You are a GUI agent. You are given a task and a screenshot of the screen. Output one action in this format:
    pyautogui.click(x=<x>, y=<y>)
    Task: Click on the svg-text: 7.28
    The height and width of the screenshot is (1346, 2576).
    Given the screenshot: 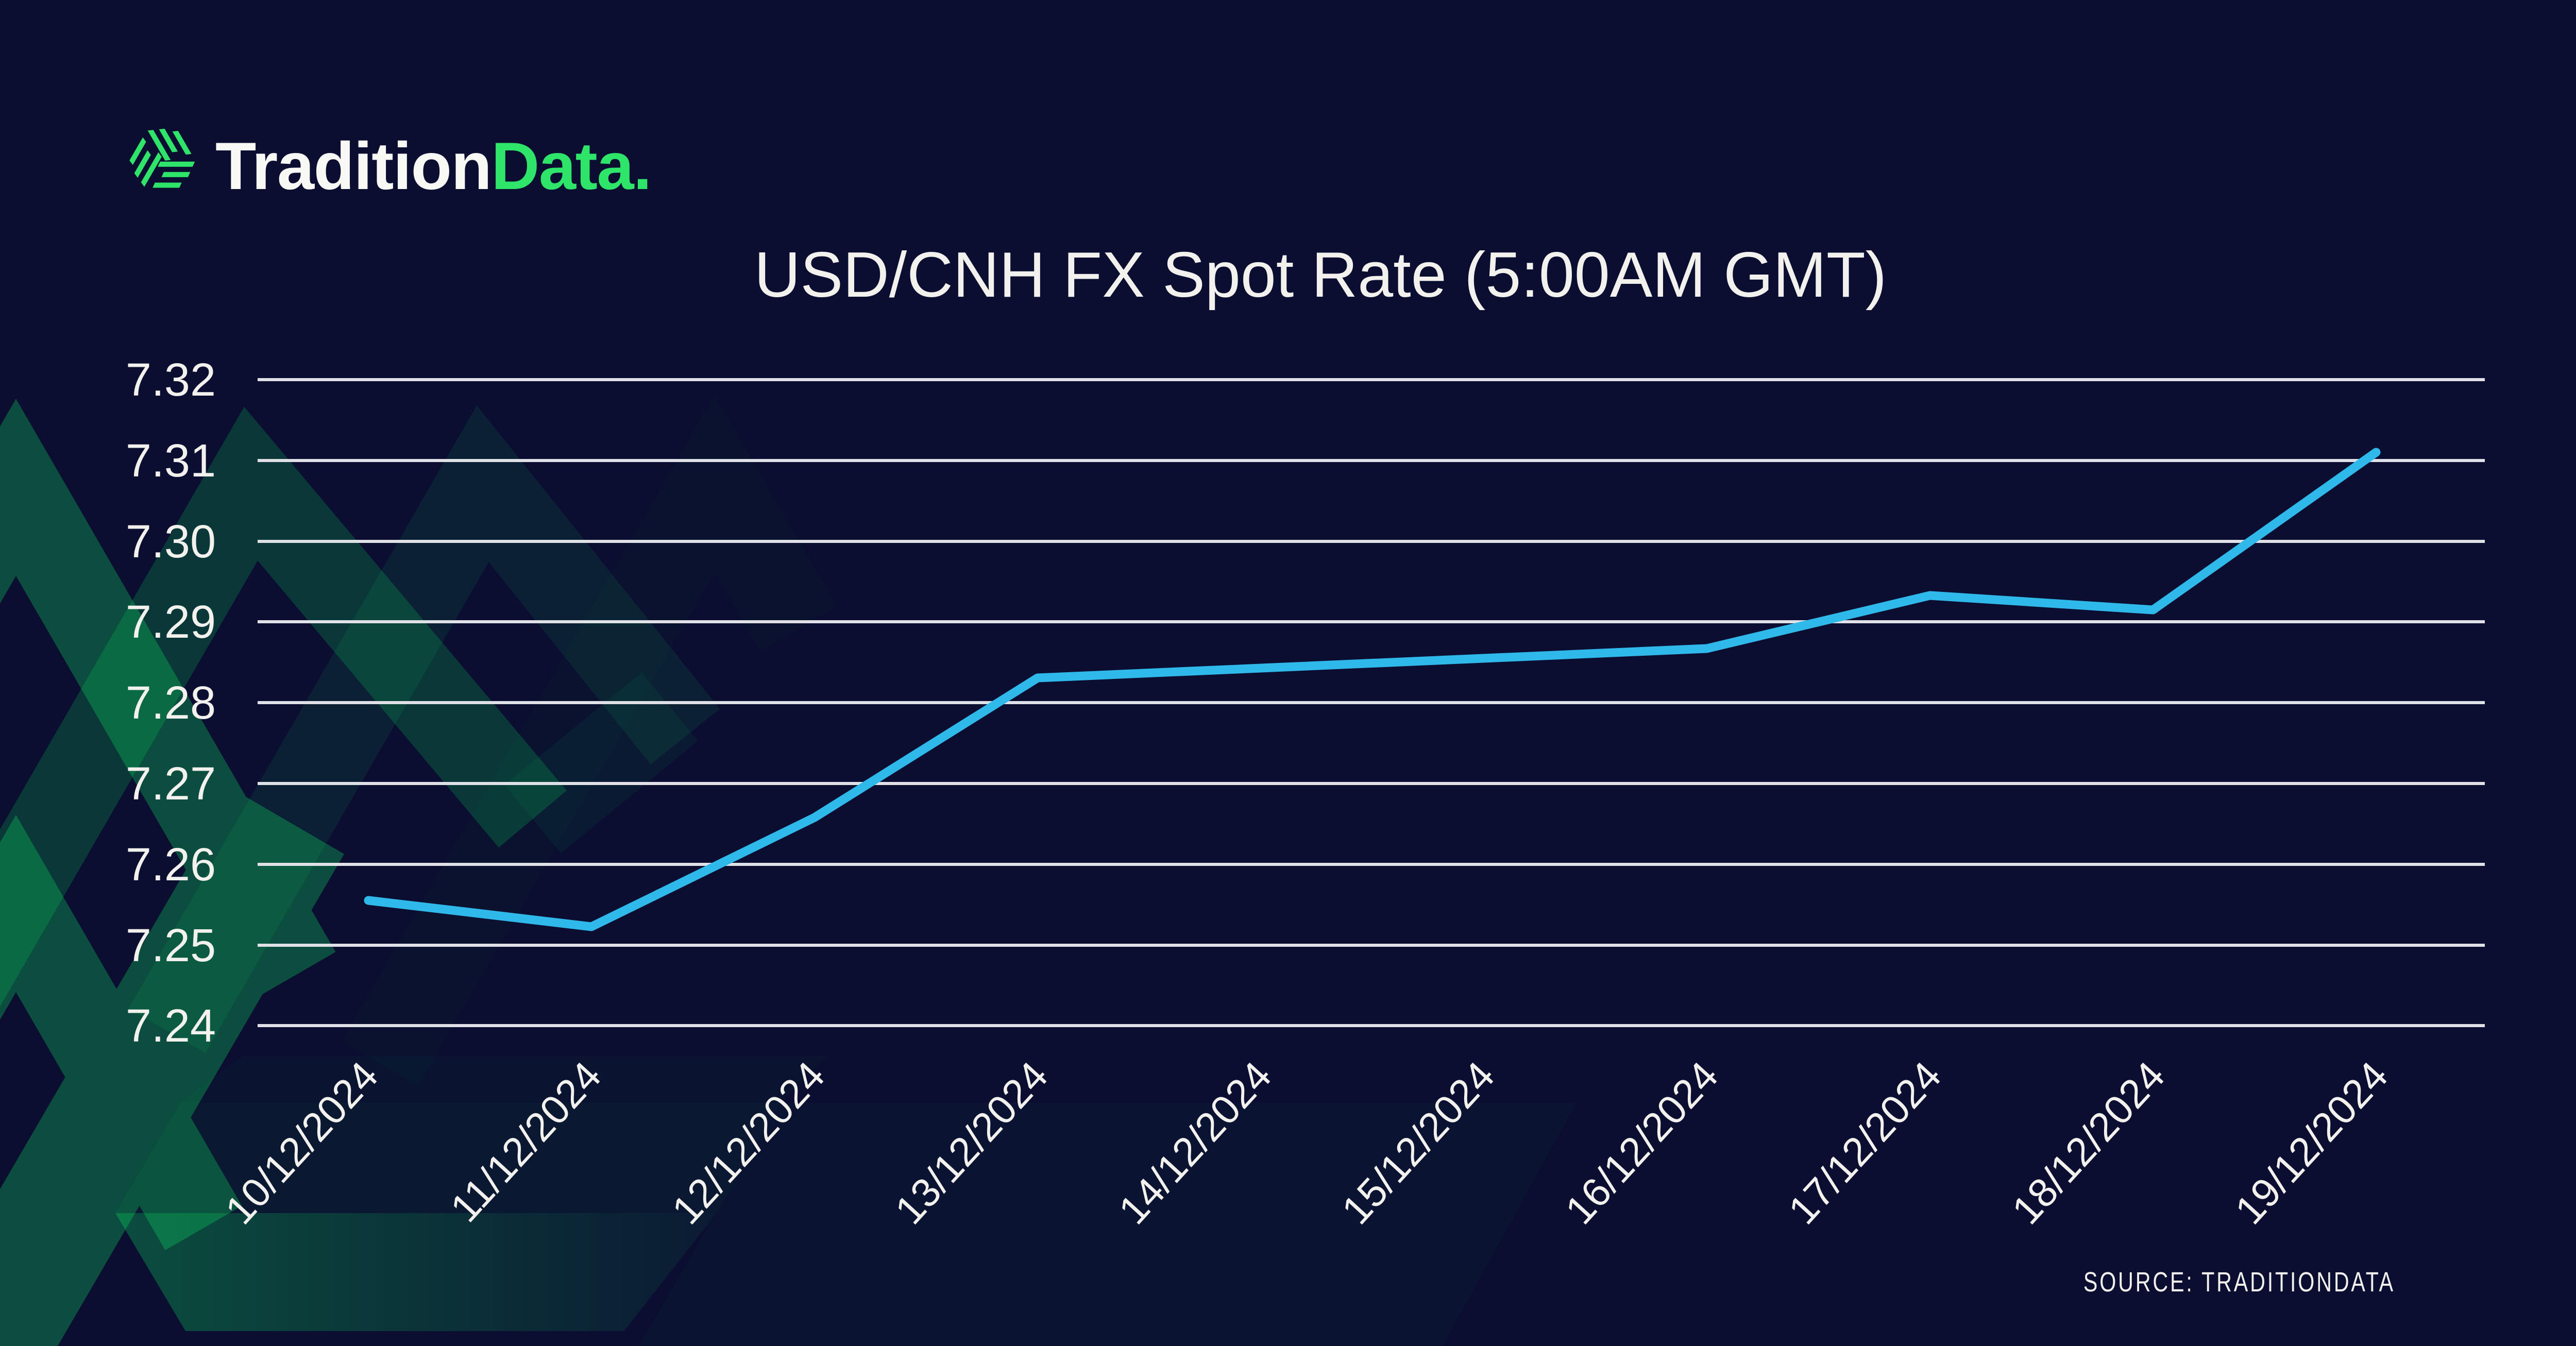 What is the action you would take?
    pyautogui.click(x=171, y=703)
    